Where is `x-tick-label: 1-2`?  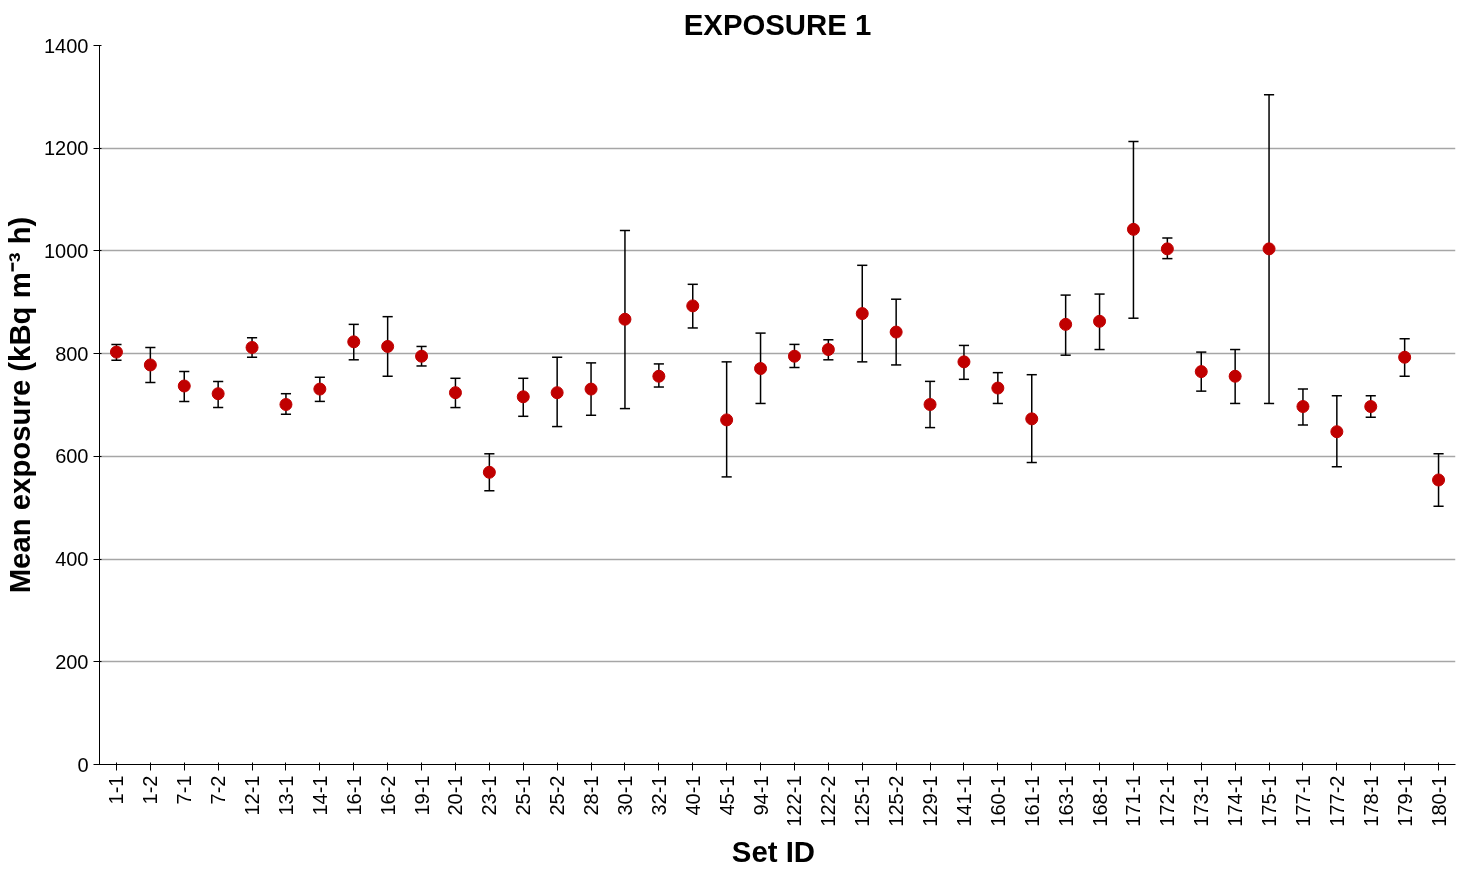
x-tick-label: 1-2 is located at coordinates (150, 790).